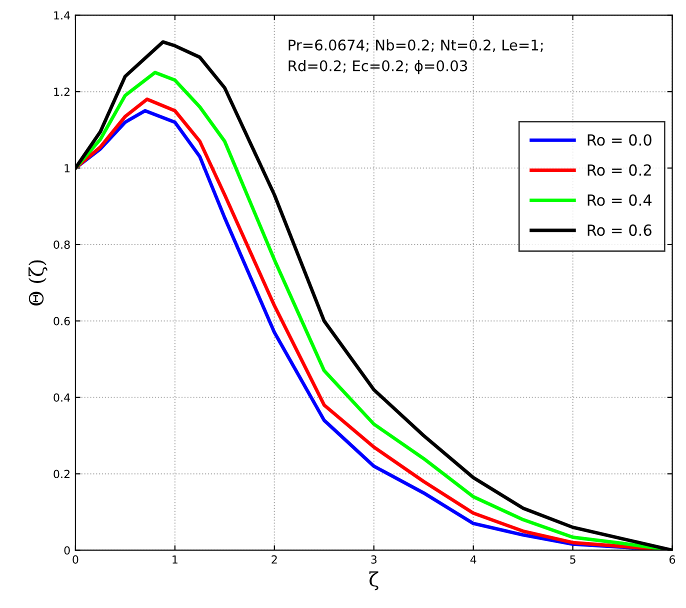  Describe the element at coordinates (374, 559) in the screenshot. I see `x-tick-label: 3` at that location.